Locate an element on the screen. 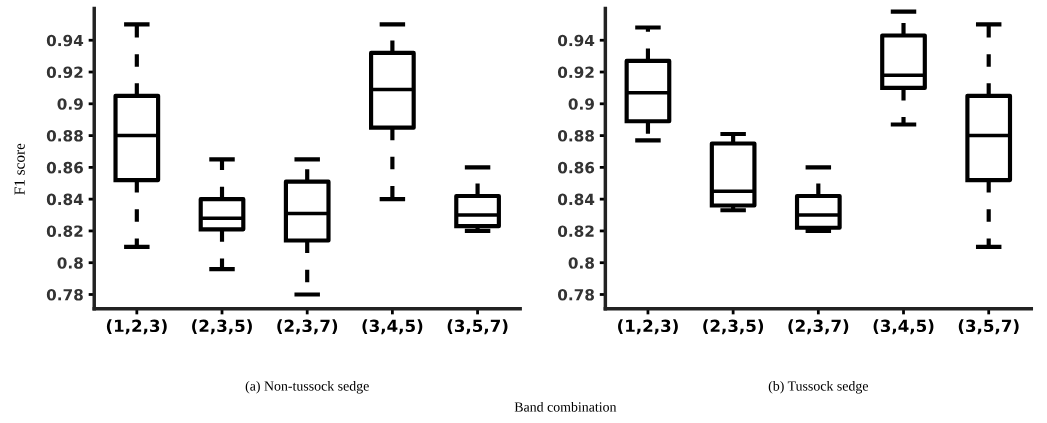 The width and height of the screenshot is (1047, 423). text: (a) Non-tussock sedge is located at coordinates (307, 387).